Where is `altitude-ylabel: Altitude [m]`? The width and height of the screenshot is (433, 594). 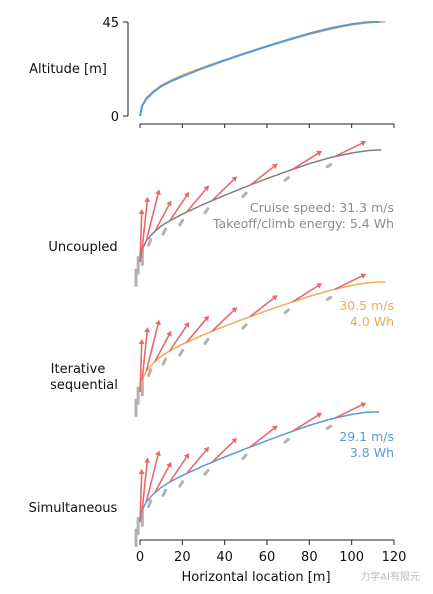
altitude-ylabel: Altitude [m] is located at coordinates (68, 69).